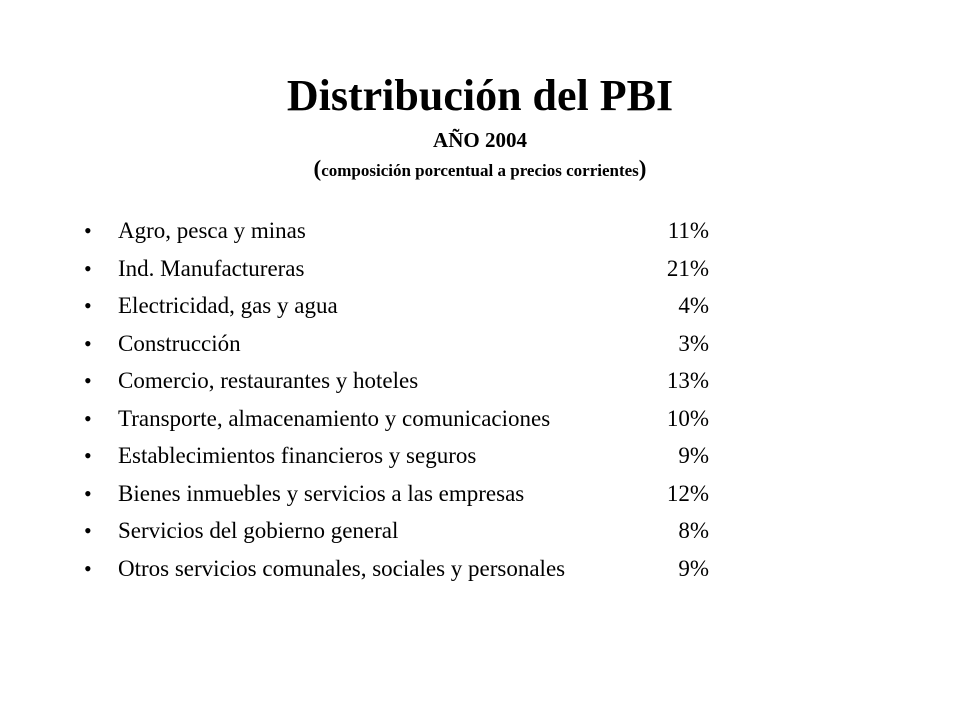 The width and height of the screenshot is (960, 720). Describe the element at coordinates (444, 531) in the screenshot. I see `list-item: • Servicios del gobierno general 8%` at that location.